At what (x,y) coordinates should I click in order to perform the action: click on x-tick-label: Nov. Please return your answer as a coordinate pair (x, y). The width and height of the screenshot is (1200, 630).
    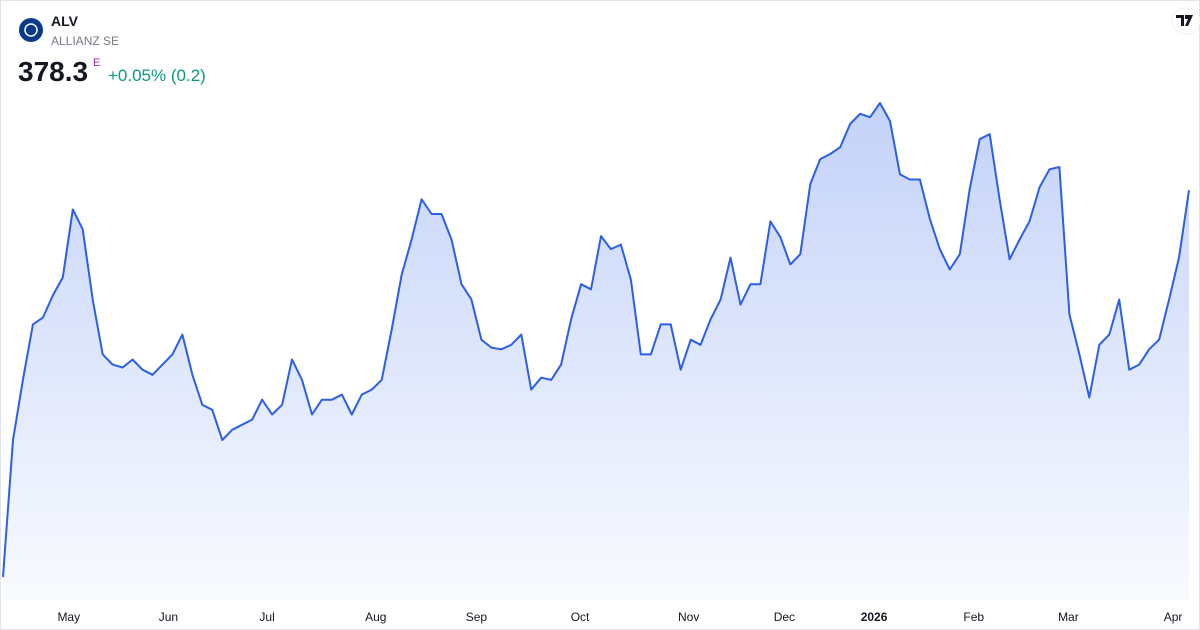
    Looking at the image, I should click on (688, 617).